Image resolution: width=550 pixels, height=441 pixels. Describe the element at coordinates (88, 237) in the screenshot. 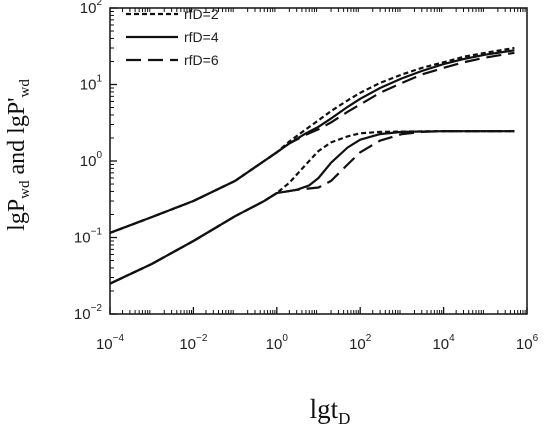

I see `y-tick-label: 10⁻¹` at that location.